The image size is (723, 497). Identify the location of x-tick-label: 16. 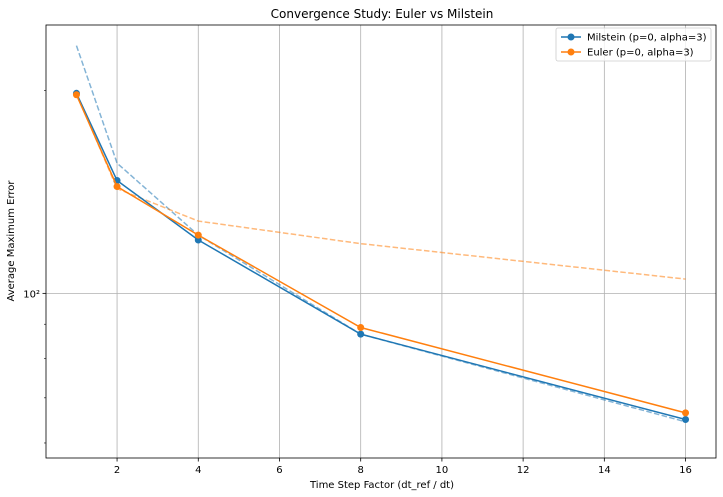
(685, 470).